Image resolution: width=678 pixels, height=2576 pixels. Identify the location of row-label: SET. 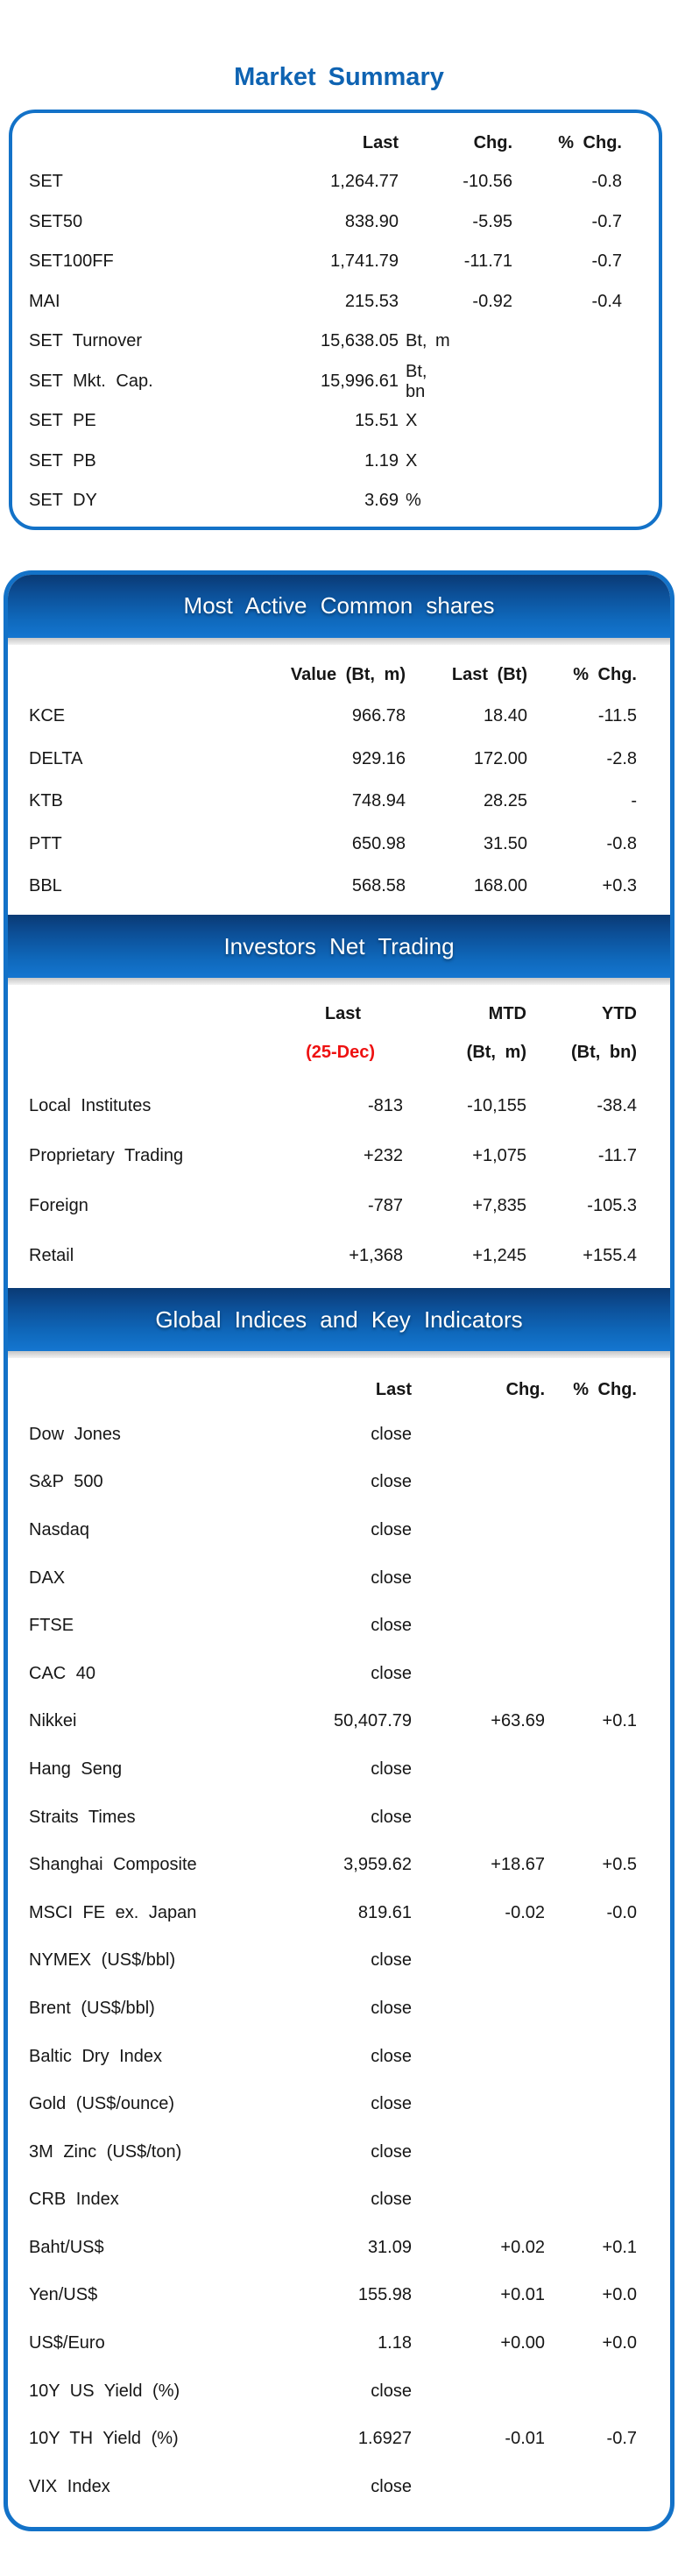
(46, 182).